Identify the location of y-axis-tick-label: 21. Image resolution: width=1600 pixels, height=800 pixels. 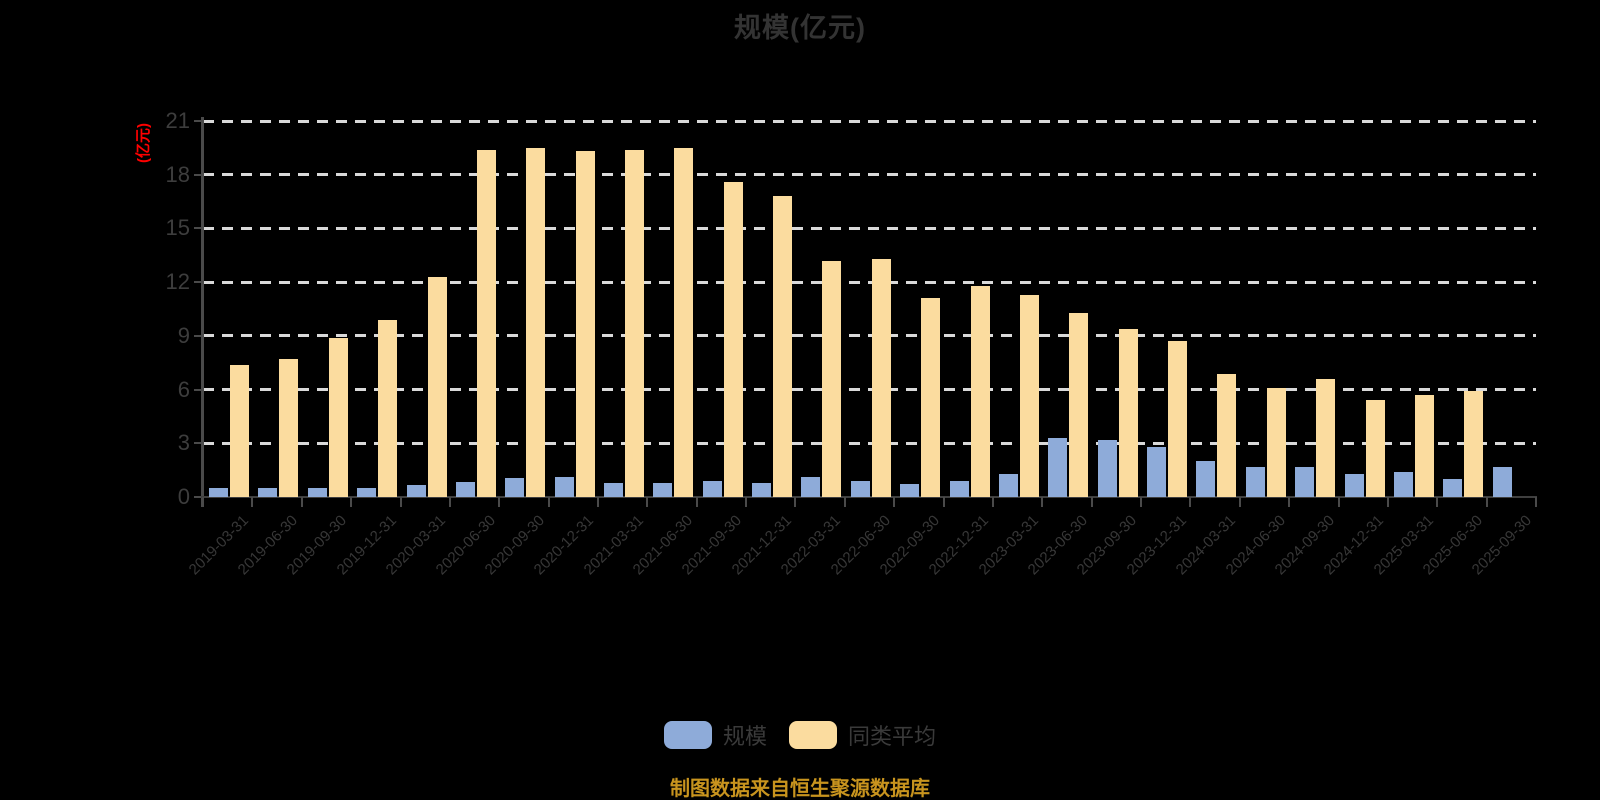
(177, 120).